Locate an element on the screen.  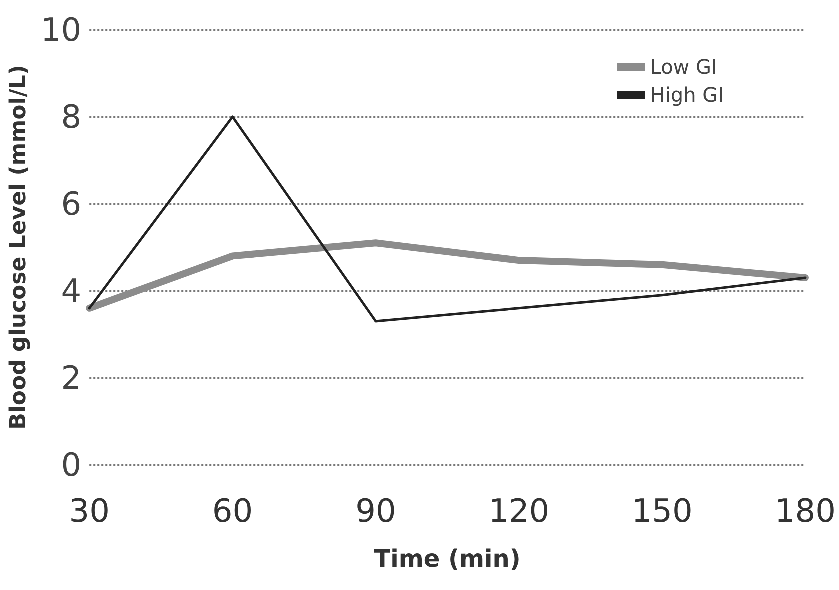
x-tick-label: 60 is located at coordinates (233, 511).